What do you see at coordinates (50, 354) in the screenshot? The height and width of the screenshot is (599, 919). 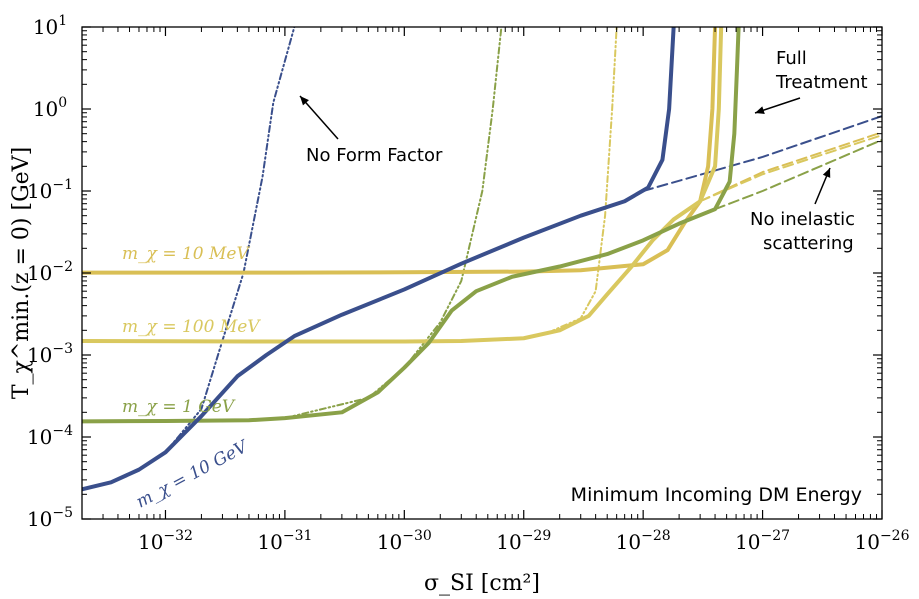 I see `y-tick-label: 10⁻³` at bounding box center [50, 354].